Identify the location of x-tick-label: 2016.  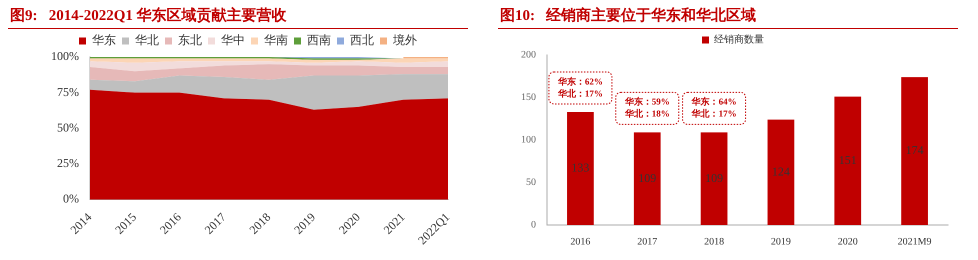
(580, 242).